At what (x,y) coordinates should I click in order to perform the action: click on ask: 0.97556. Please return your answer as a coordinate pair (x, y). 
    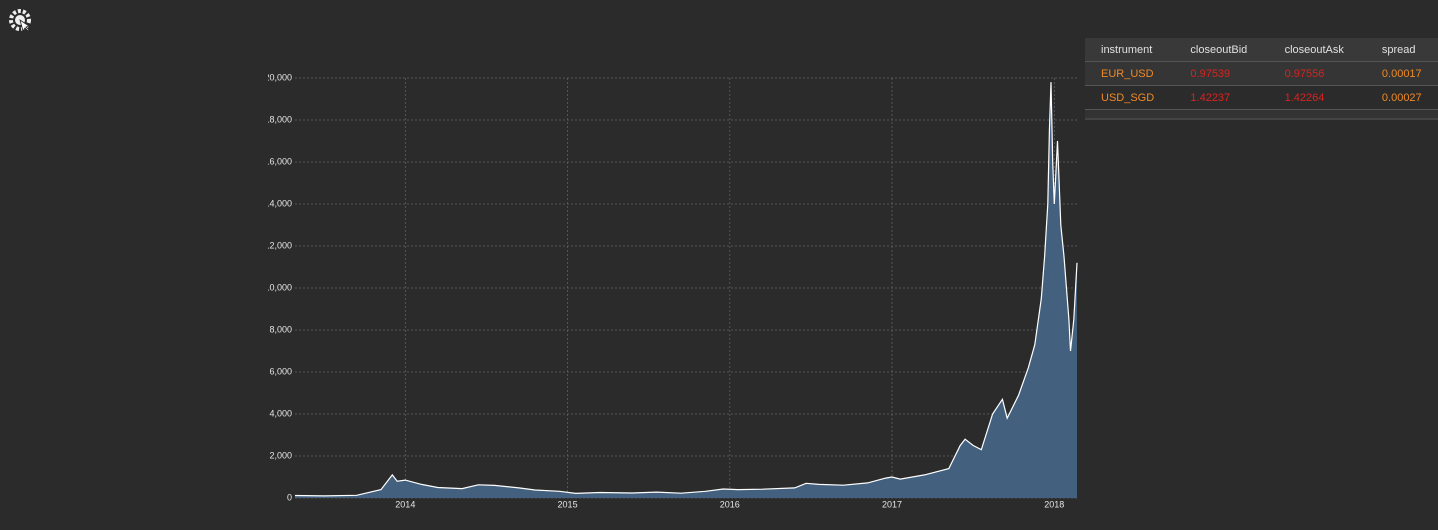
    Looking at the image, I should click on (1317, 73).